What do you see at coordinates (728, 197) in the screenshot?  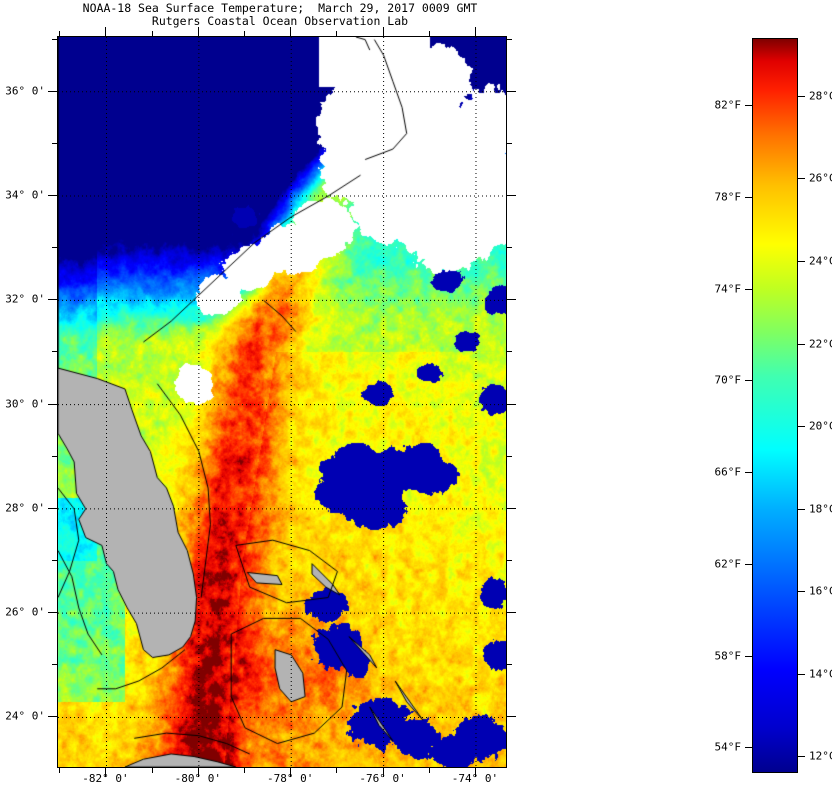 I see `colorbar-label-fahrenheit: 78°F` at bounding box center [728, 197].